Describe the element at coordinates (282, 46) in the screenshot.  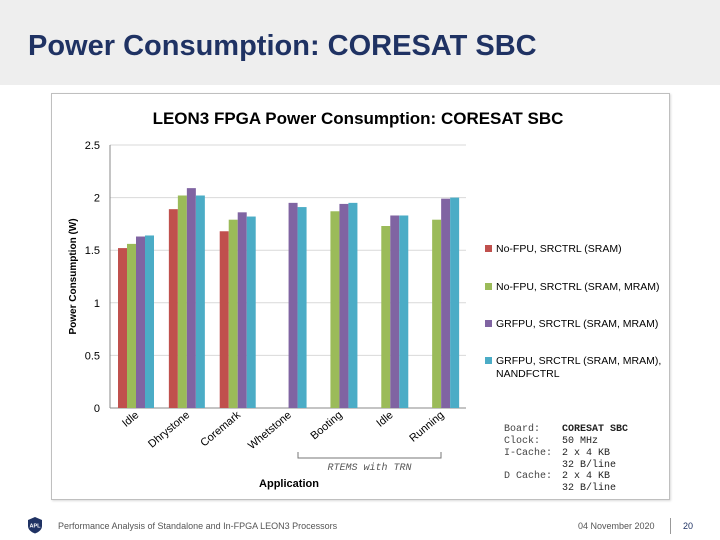
I see `slide-title: Power Consumption: CORESAT SBC` at that location.